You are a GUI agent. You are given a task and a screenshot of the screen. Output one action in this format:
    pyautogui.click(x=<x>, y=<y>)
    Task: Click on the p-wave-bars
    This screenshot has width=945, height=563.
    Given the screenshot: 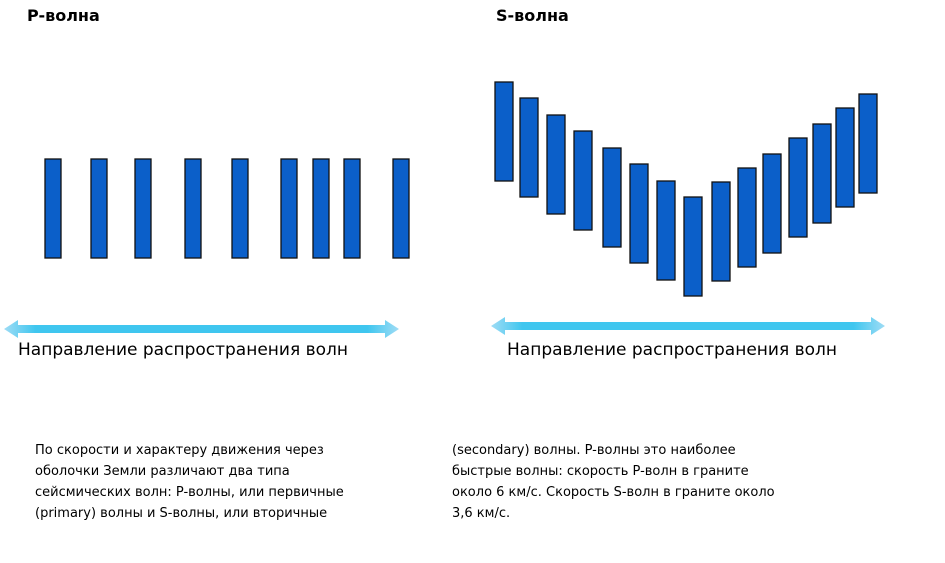 What is the action you would take?
    pyautogui.click(x=227, y=208)
    